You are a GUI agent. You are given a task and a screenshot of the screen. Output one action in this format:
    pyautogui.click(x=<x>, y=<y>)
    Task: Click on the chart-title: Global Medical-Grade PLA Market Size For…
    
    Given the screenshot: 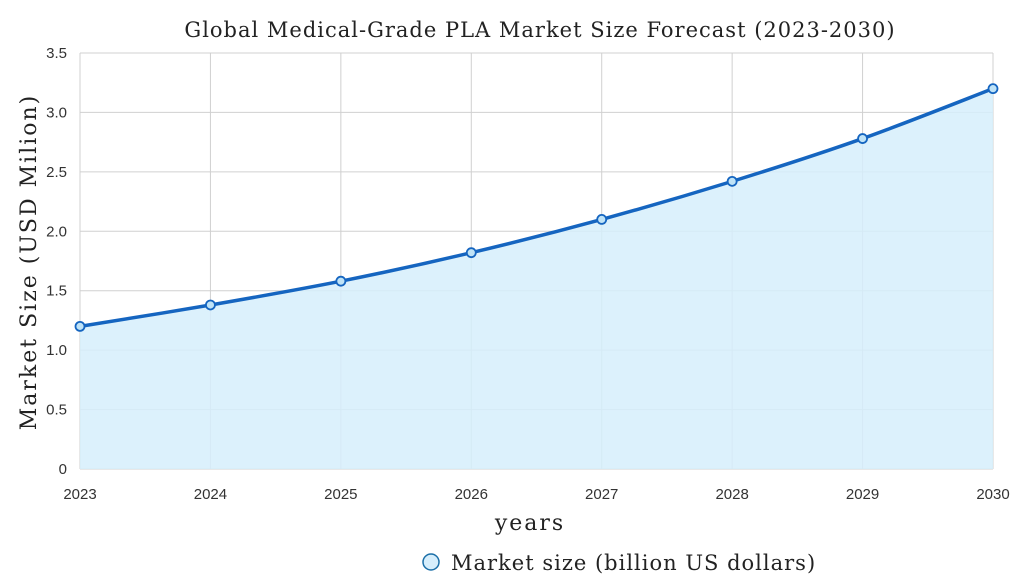 What is the action you would take?
    pyautogui.click(x=539, y=30)
    